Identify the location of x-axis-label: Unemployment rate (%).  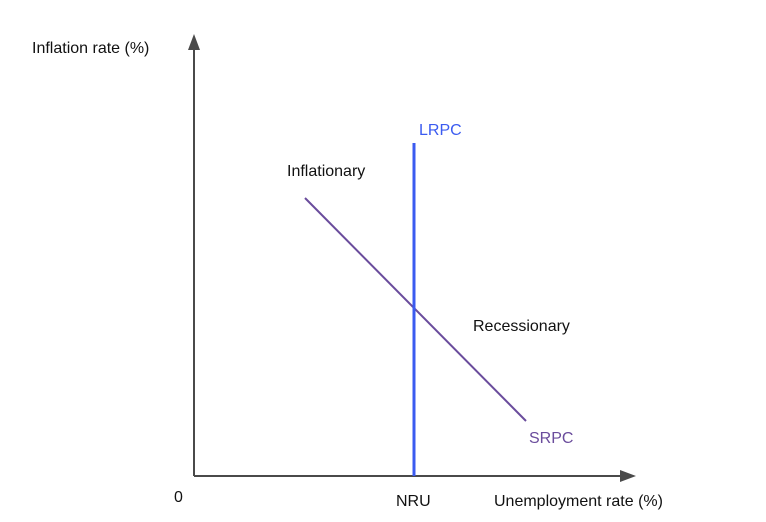
(578, 501).